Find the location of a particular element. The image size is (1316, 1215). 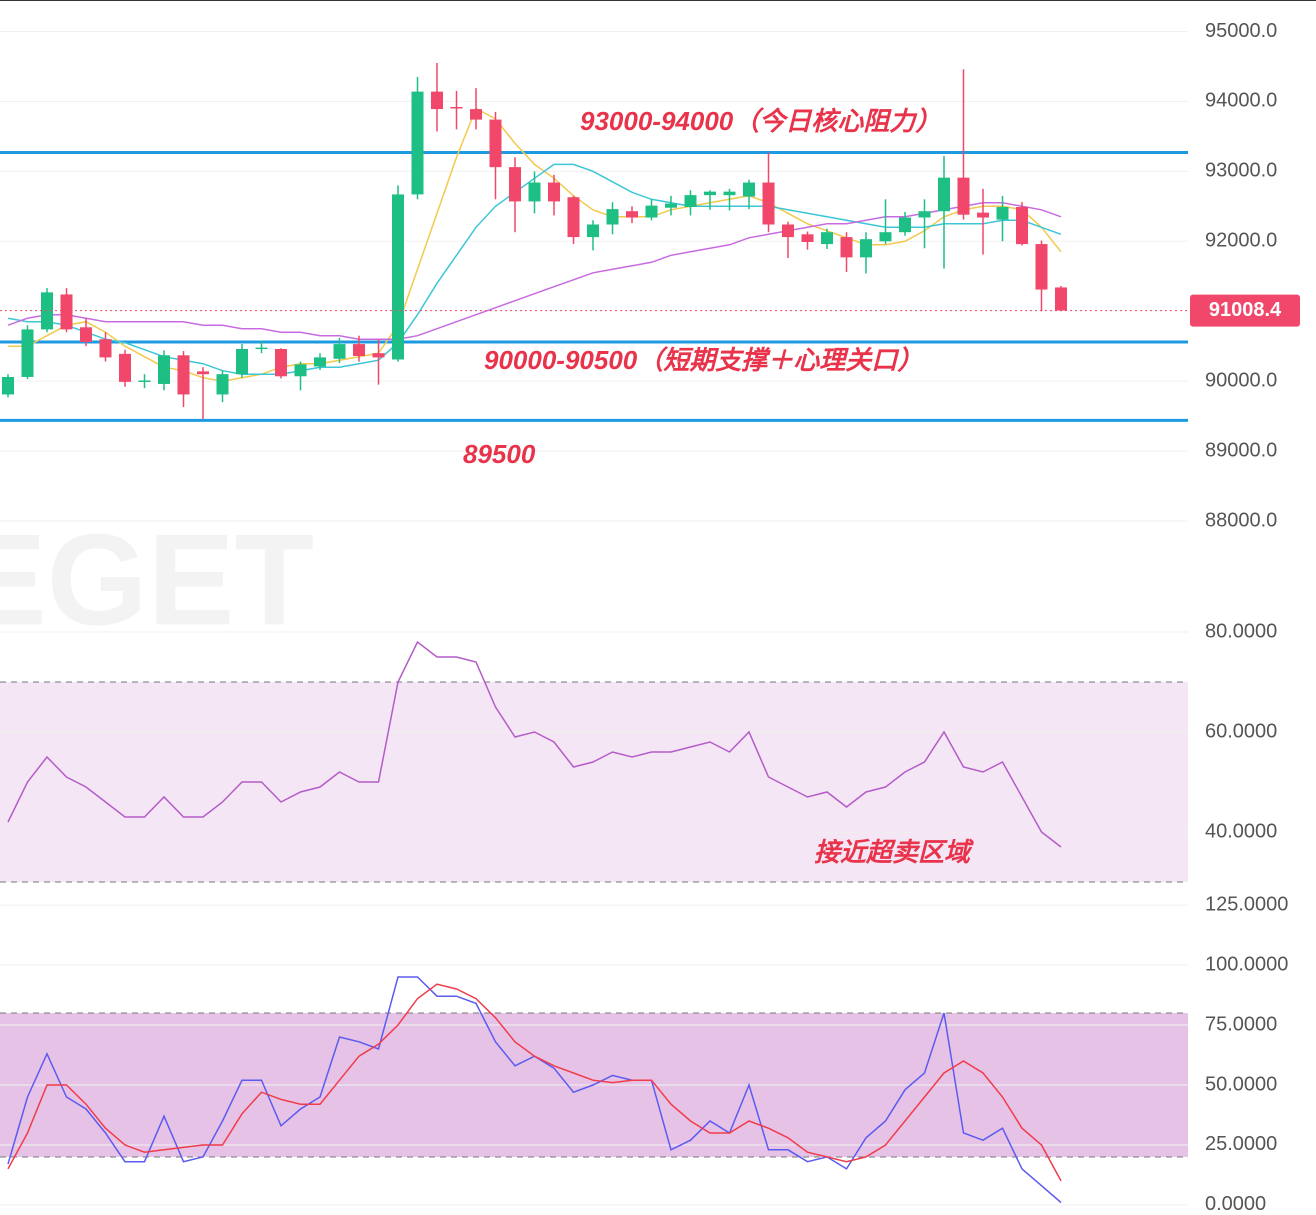

y-tick-label: 40.0000 is located at coordinates (1241, 831).